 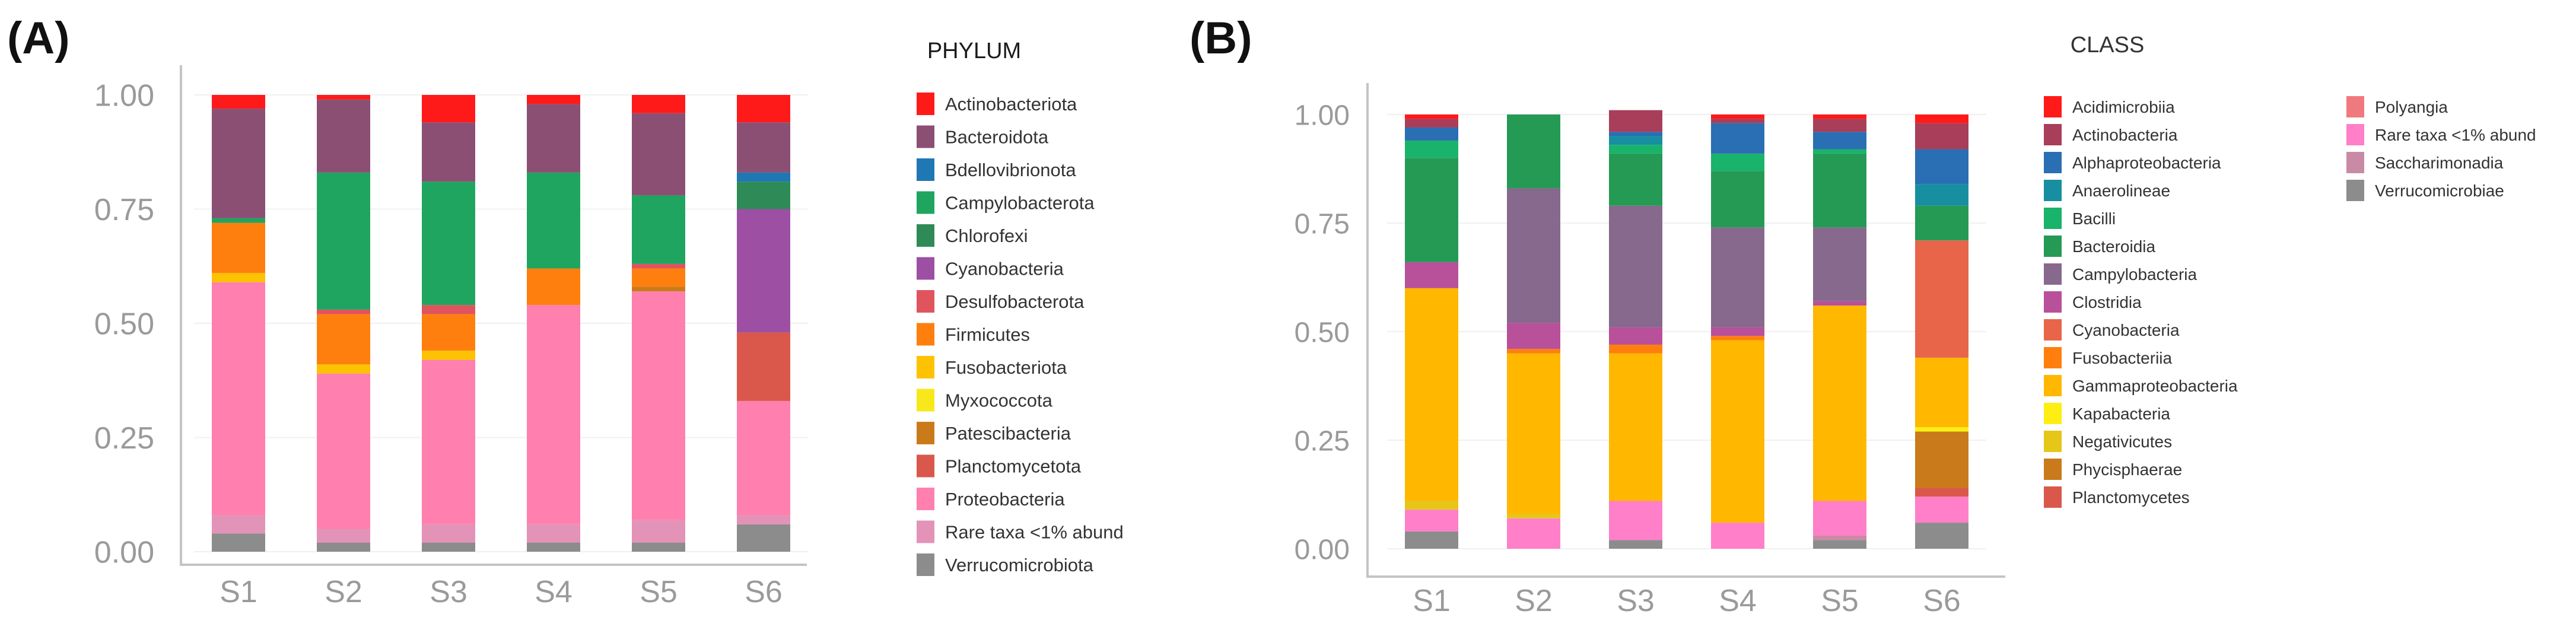 I want to click on panel-a-legend-label: Planctomycetota, so click(x=1013, y=466).